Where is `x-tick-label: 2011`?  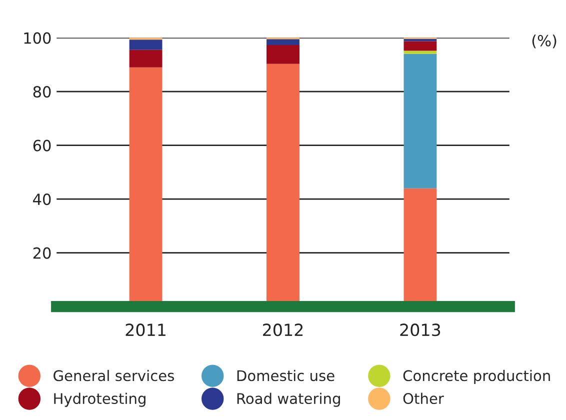
x-tick-label: 2011 is located at coordinates (146, 330).